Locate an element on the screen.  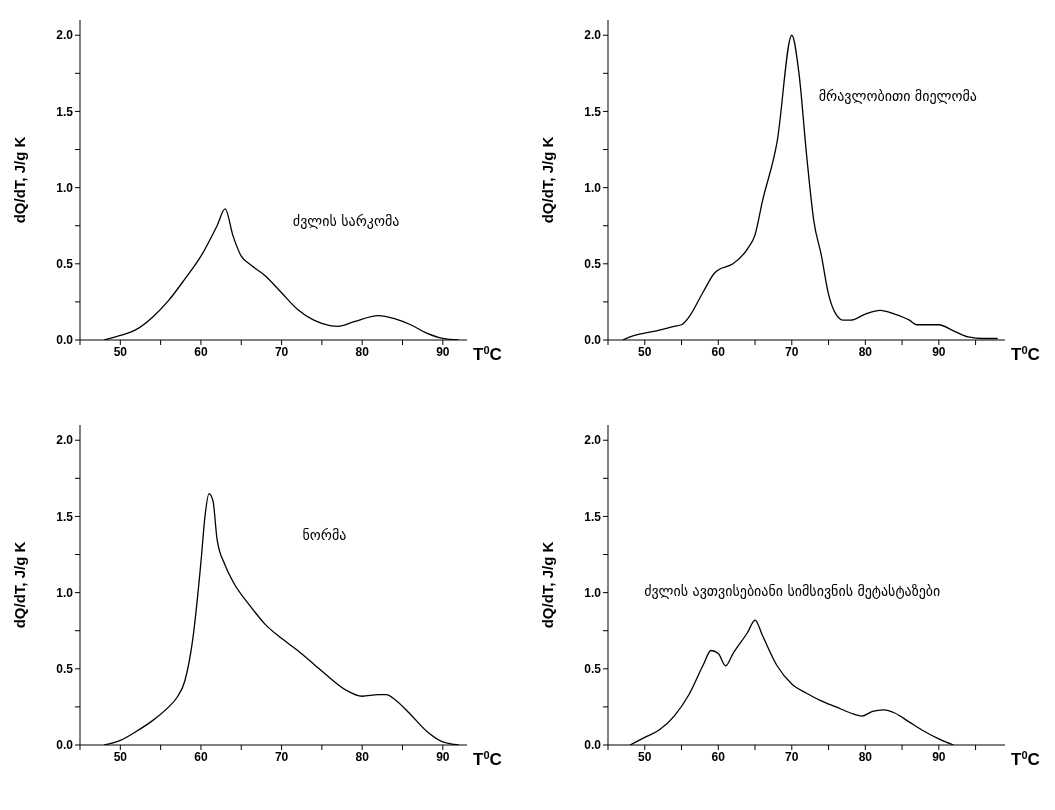
annotation: მრავლობითი მიელომა is located at coordinates (897, 97).